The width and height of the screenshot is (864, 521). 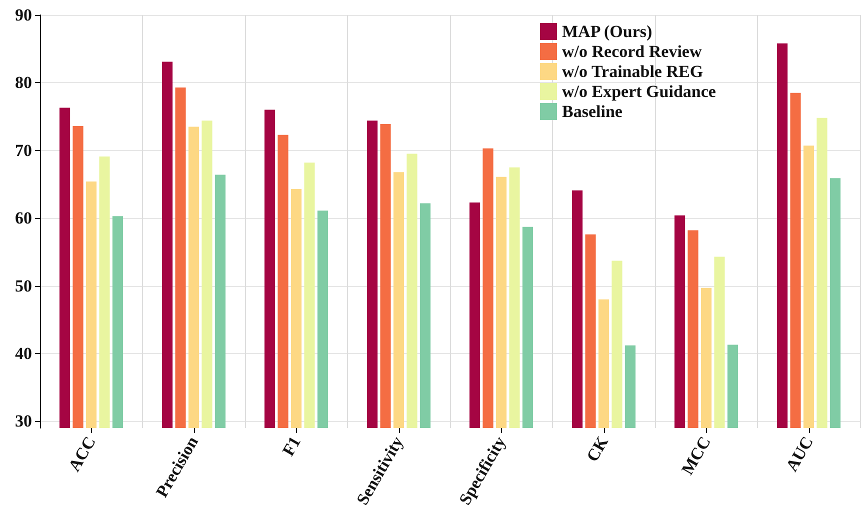 I want to click on x-tick-label: CK, so click(x=597, y=448).